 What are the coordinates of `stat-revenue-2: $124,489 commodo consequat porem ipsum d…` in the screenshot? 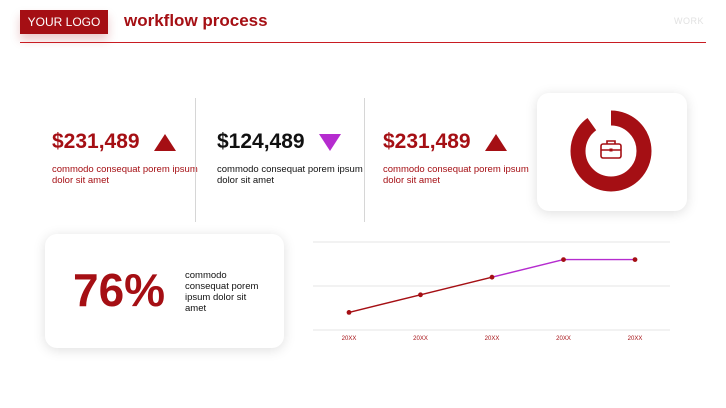 It's located at (292, 157).